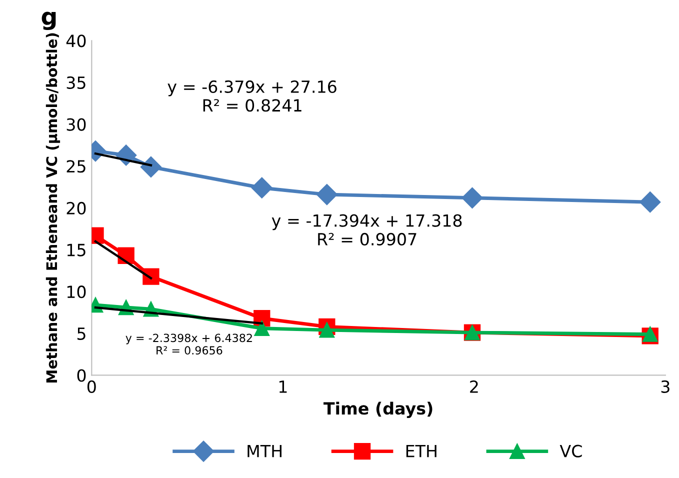  Describe the element at coordinates (189, 344) in the screenshot. I see `annotation: y = -2.3398x + 6.4382 R² = 0.9656` at that location.